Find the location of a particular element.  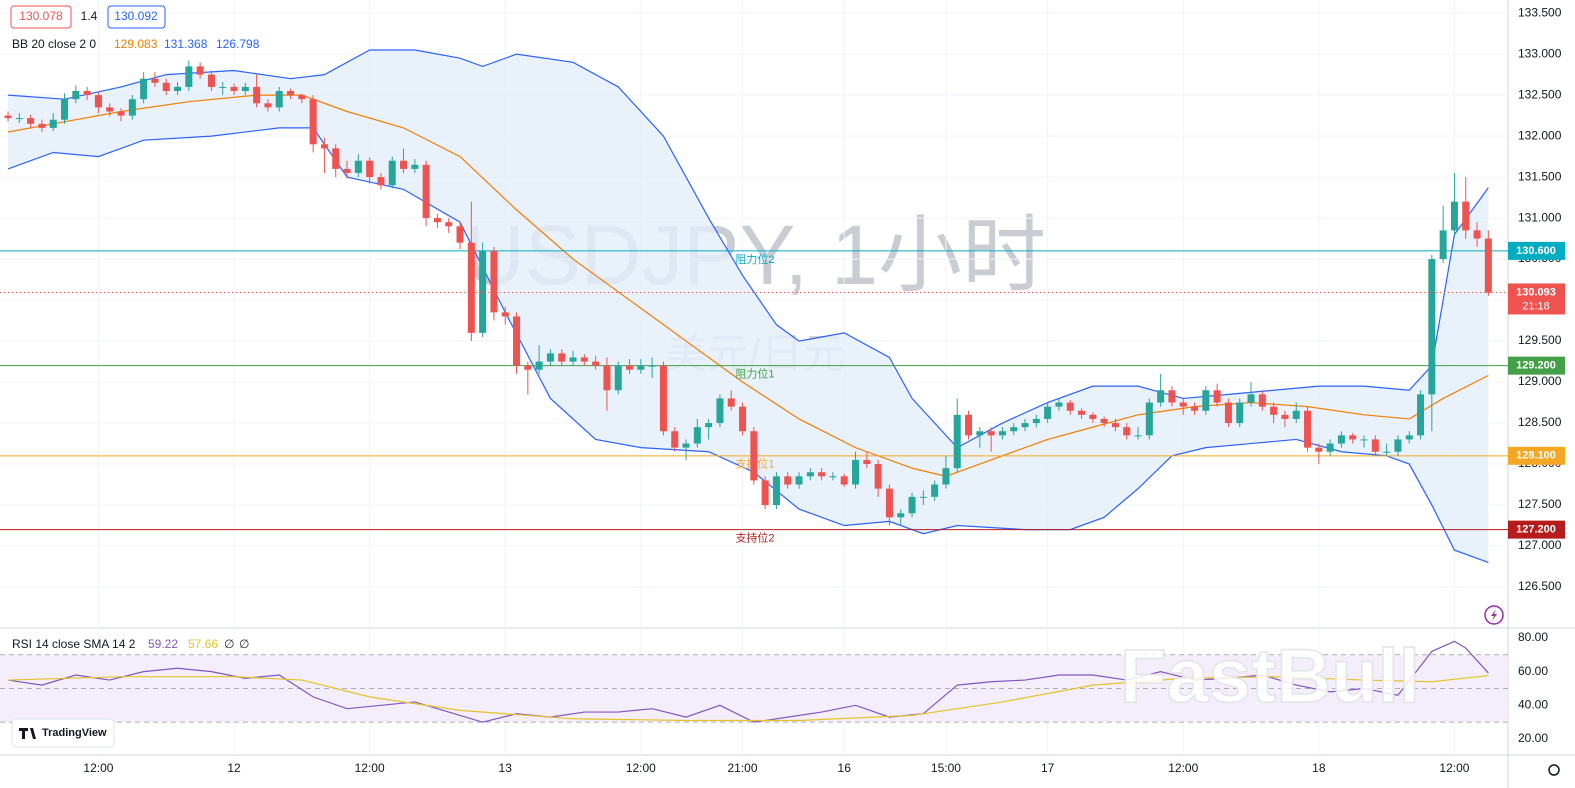

ask: 130.092 is located at coordinates (136, 16).